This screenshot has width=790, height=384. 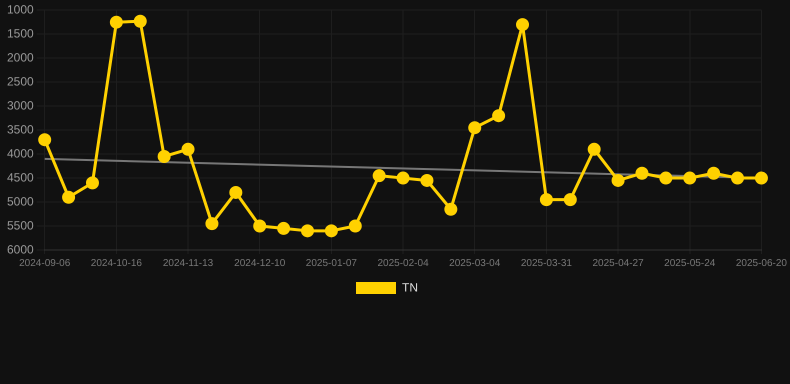 What do you see at coordinates (20, 9) in the screenshot?
I see `y-tick-label: 1000` at bounding box center [20, 9].